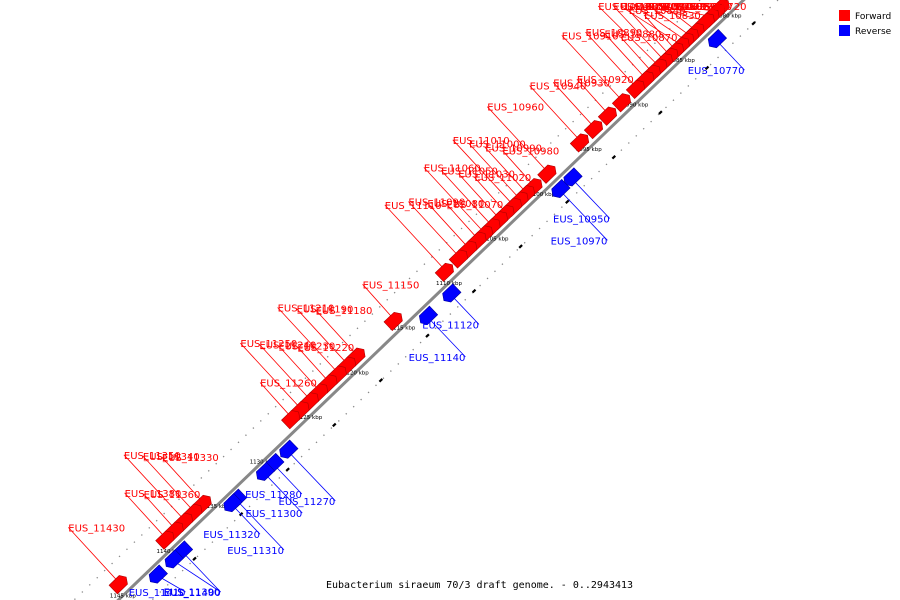 The image size is (900, 600). What do you see at coordinates (590, 36) in the screenshot?
I see `gene-label: EUS_10910` at bounding box center [590, 36].